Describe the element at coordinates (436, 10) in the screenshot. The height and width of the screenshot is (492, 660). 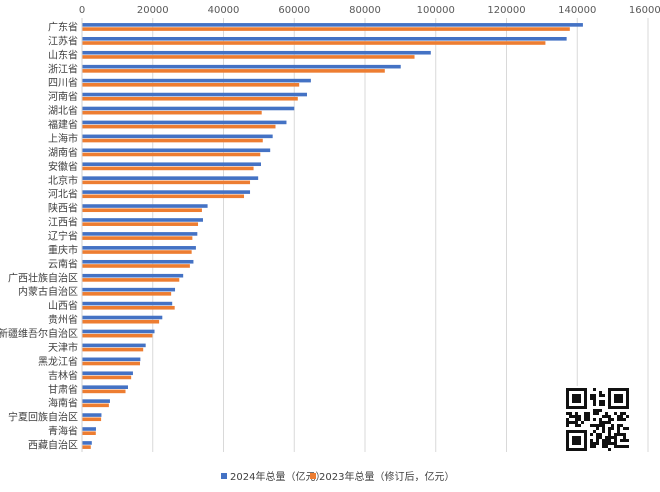
I see `x-tick-label: 100000` at that location.